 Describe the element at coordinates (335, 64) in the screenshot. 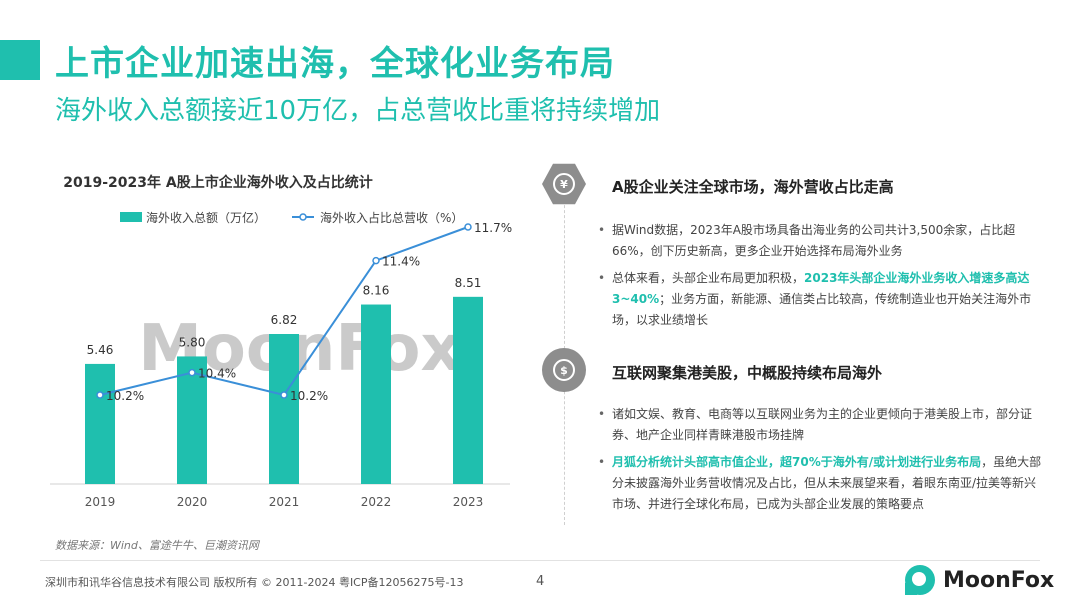

I see `page-title: 上市企业加速出海，全球化业务布局` at that location.